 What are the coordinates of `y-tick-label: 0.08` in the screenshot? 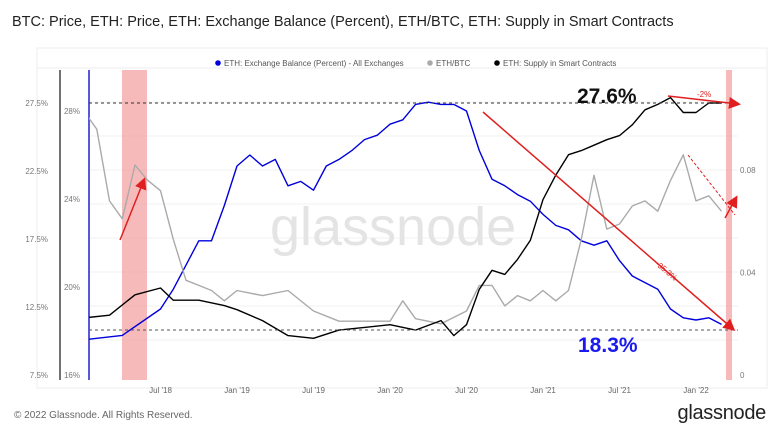 It's located at (748, 170).